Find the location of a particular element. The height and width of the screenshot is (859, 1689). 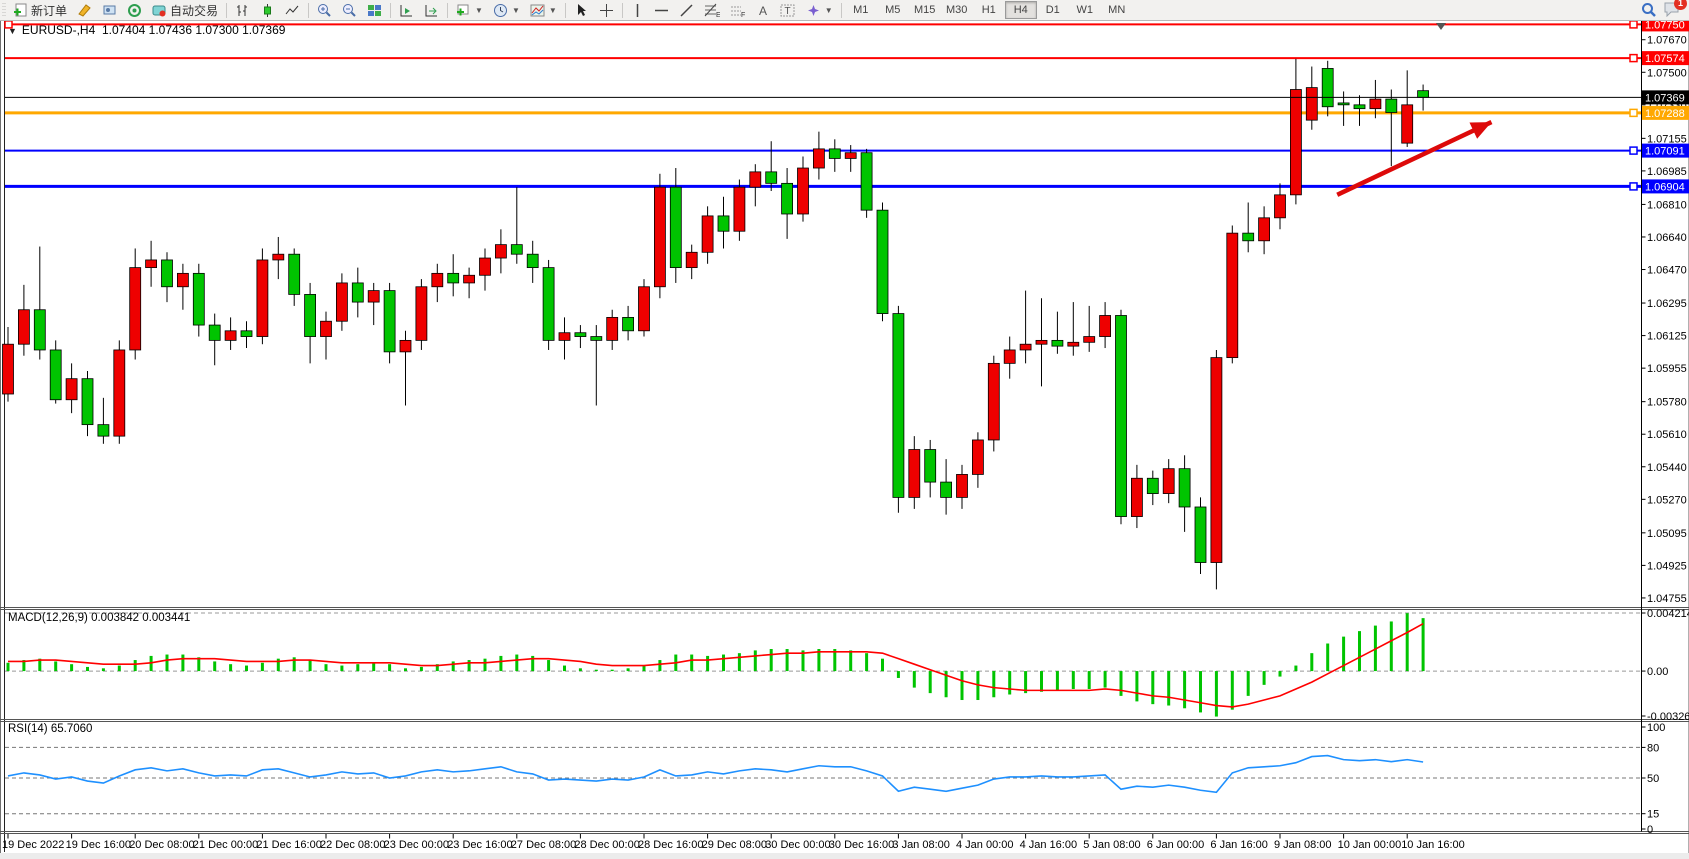

indicators-button: ▼ is located at coordinates (543, 10).